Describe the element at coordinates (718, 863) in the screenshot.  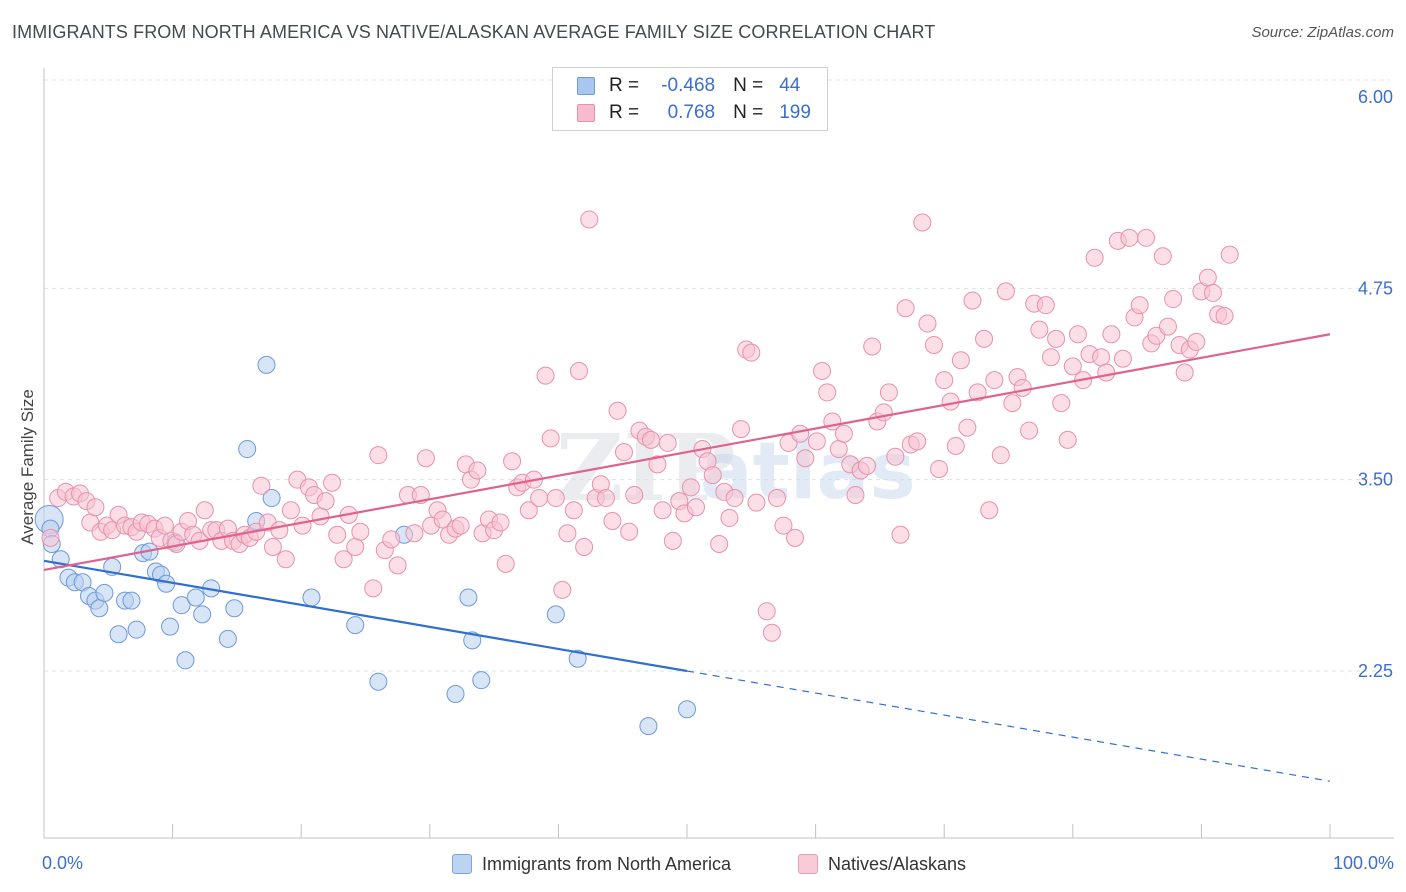
I see `x-tick-labels: 0.0% 100.0%` at that location.